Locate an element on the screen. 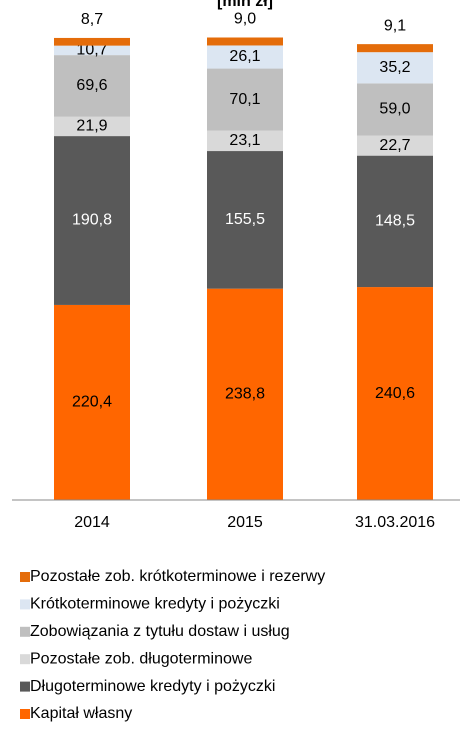 The image size is (460, 736). legend-label: Pozostałe zob. krótkoterminowe i rezerwy is located at coordinates (177, 576).